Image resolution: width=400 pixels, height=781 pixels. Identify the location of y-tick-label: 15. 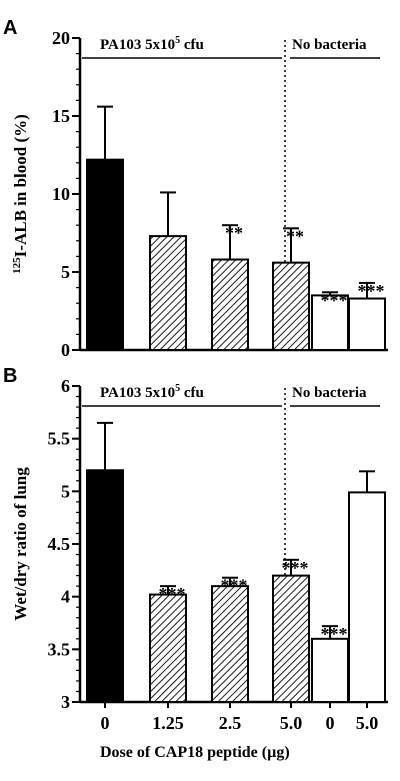
(61, 116).